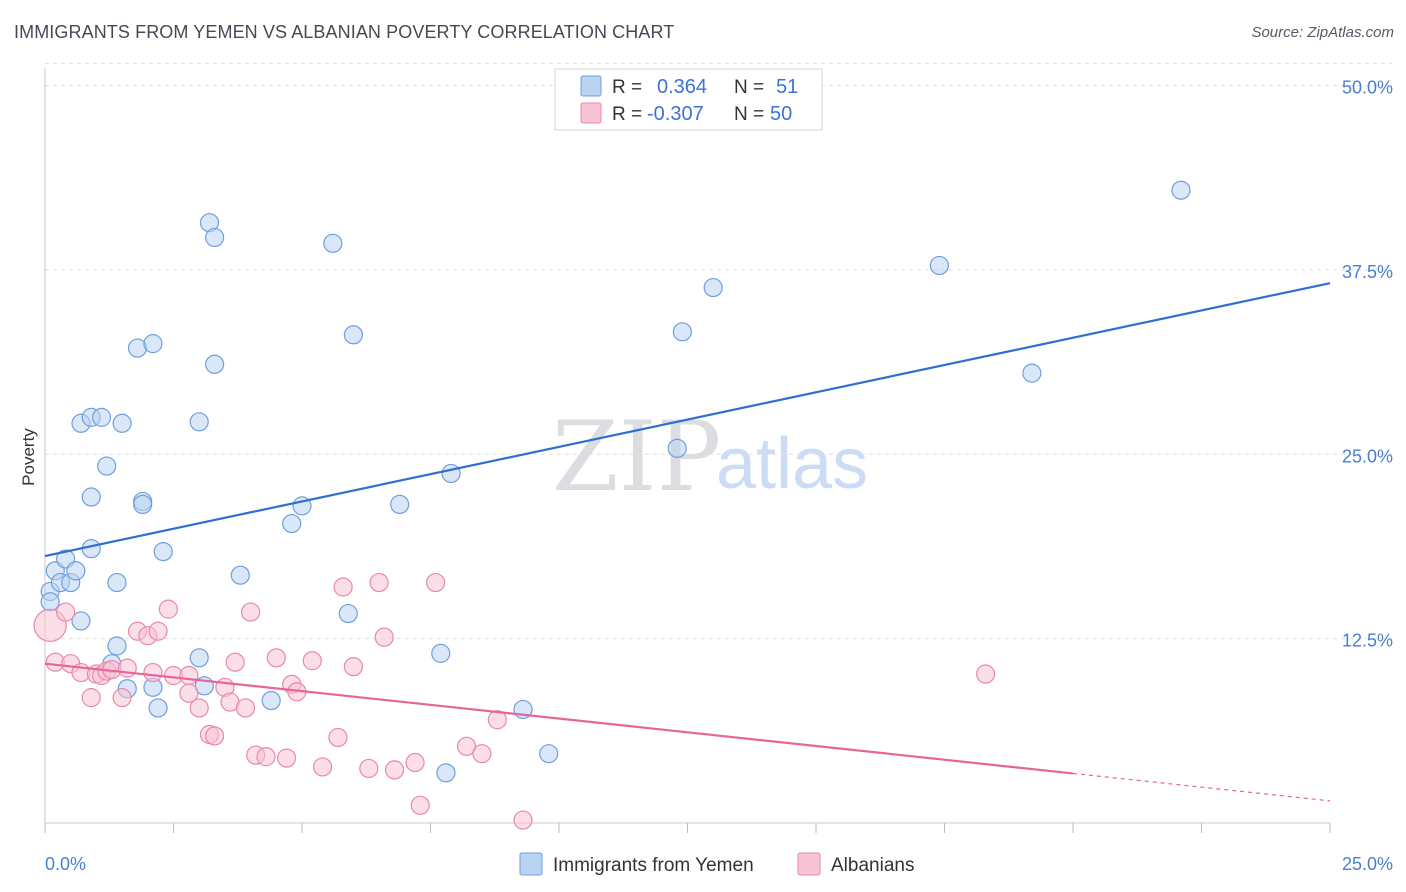 The width and height of the screenshot is (1406, 892). I want to click on x-tick-label: 25.0%, so click(1367, 864).